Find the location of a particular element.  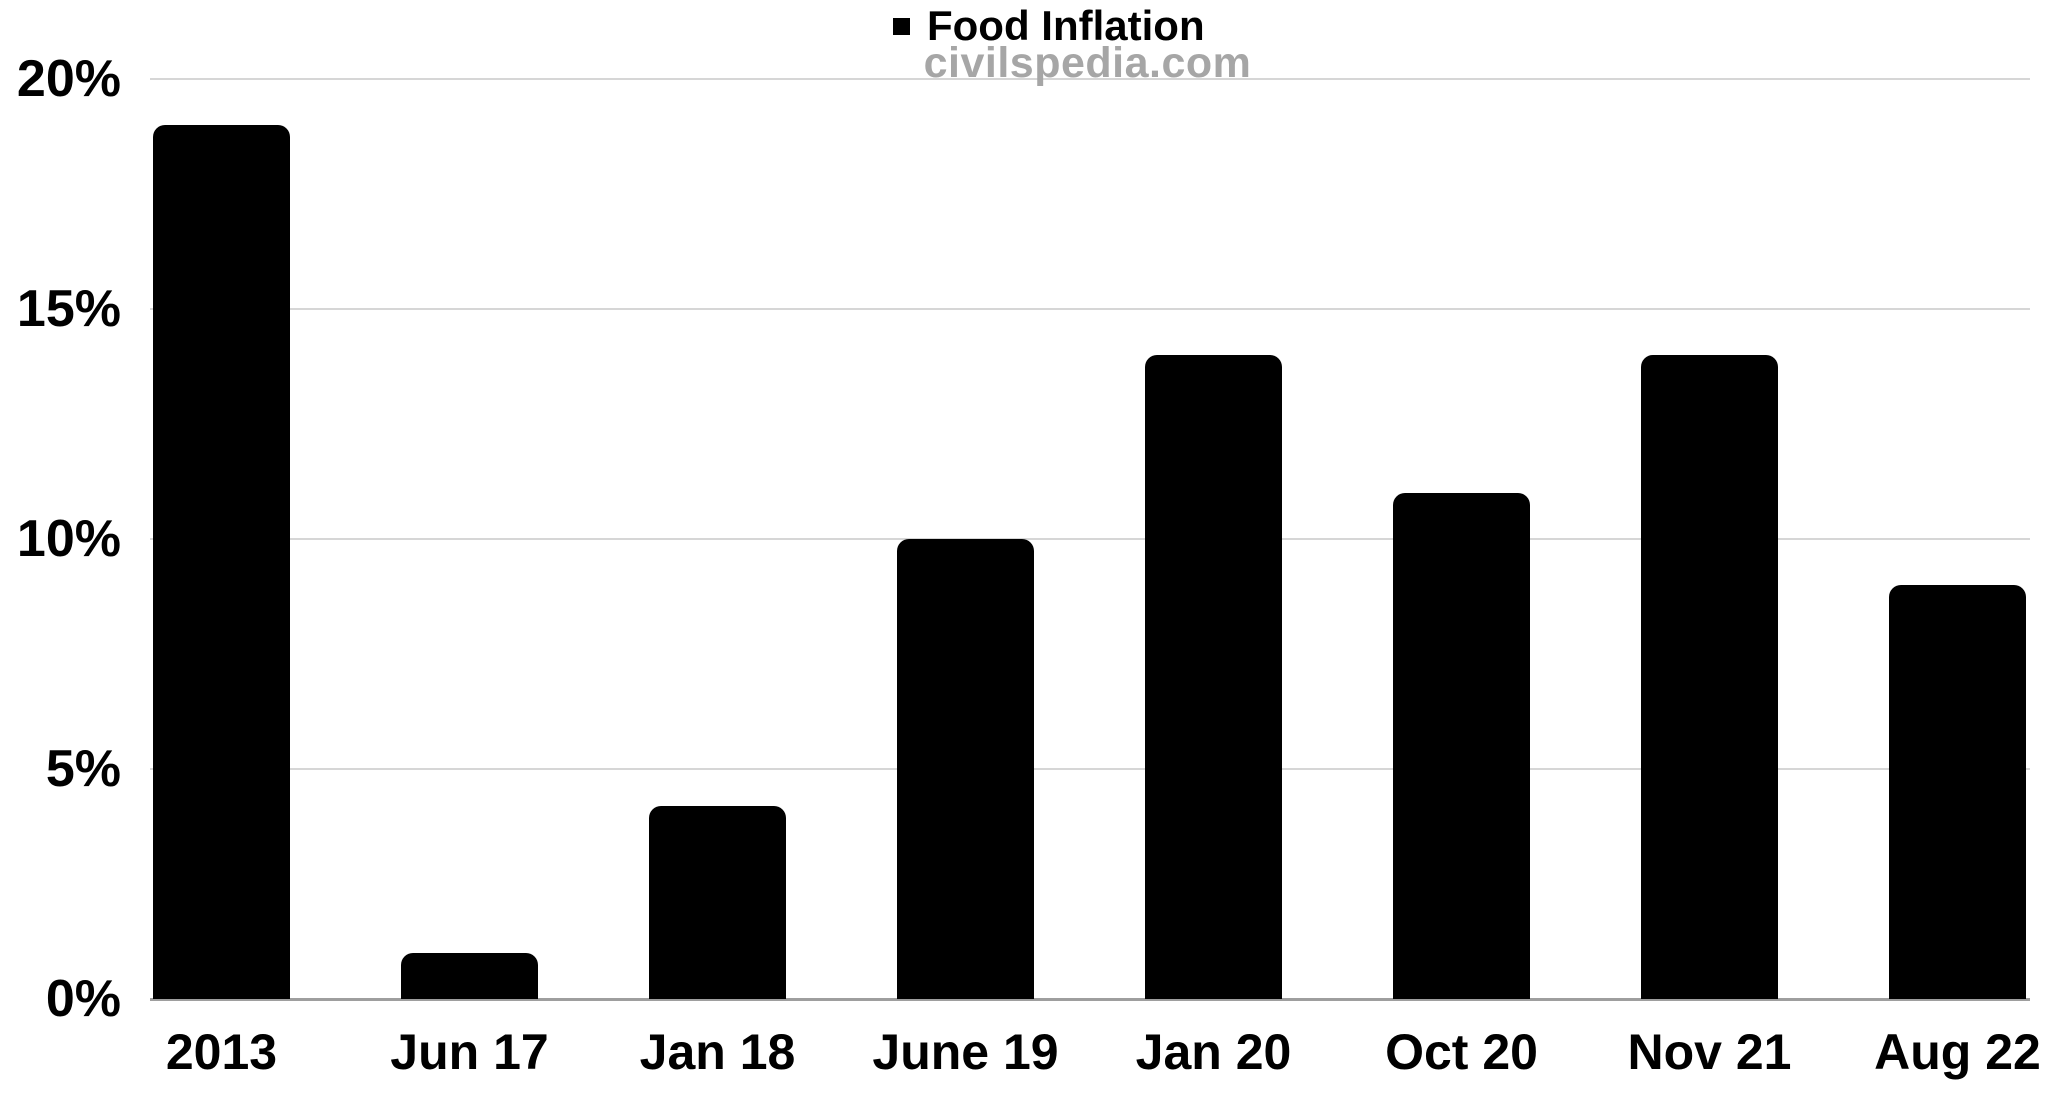

y-tick-label: 10% is located at coordinates (68, 539).